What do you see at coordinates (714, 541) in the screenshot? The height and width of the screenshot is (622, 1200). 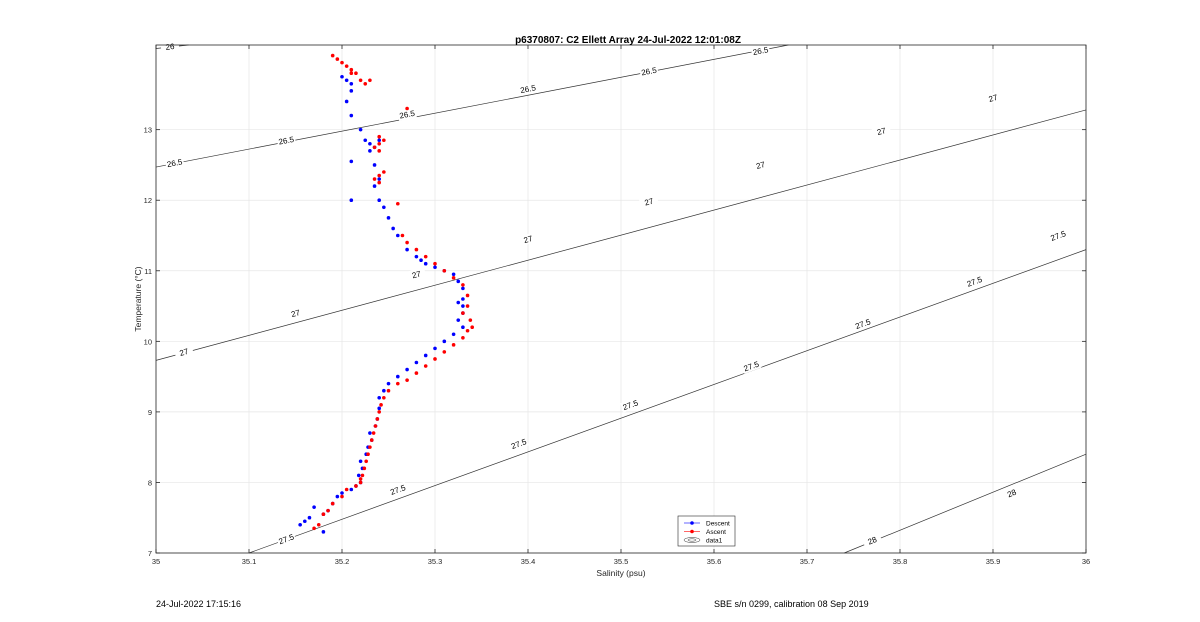 I see `legend-label: data1` at bounding box center [714, 541].